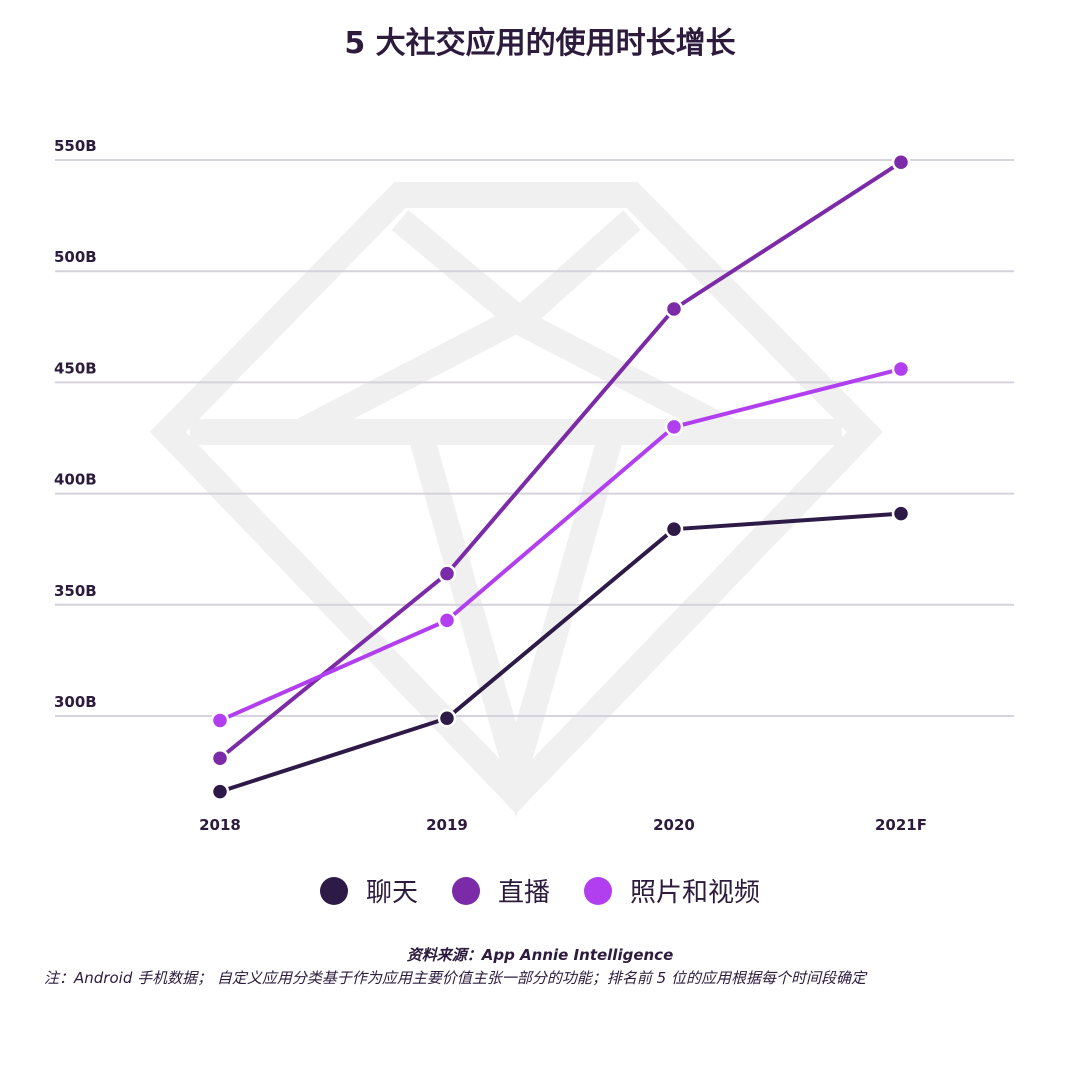  I want to click on legend-label-chat: 聊天, so click(391, 893).